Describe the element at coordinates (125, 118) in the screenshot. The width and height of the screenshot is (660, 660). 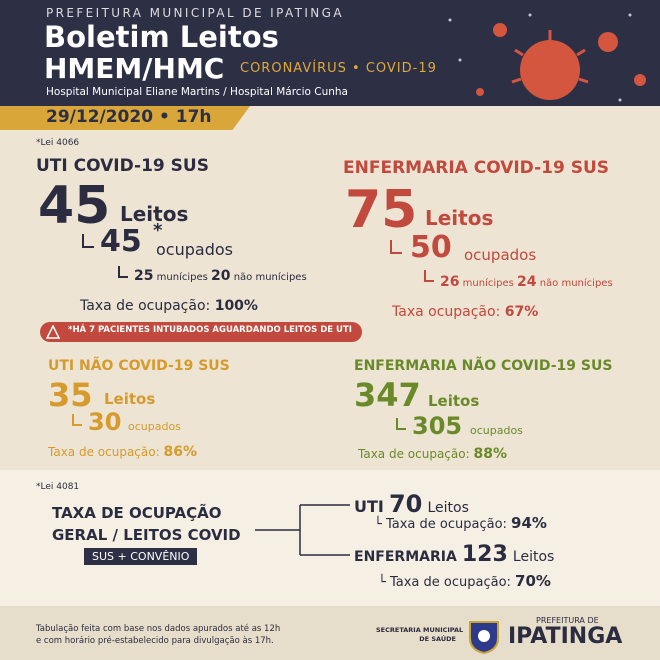
I see `date: 29/12/2020 • 17h` at that location.